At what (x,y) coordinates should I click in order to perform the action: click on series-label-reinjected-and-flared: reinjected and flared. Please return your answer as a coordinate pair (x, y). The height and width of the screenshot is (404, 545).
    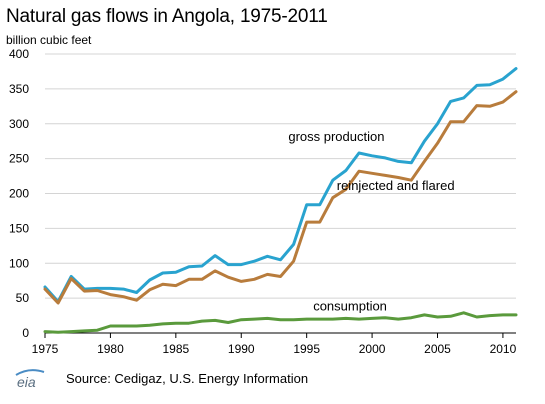
    Looking at the image, I should click on (396, 185).